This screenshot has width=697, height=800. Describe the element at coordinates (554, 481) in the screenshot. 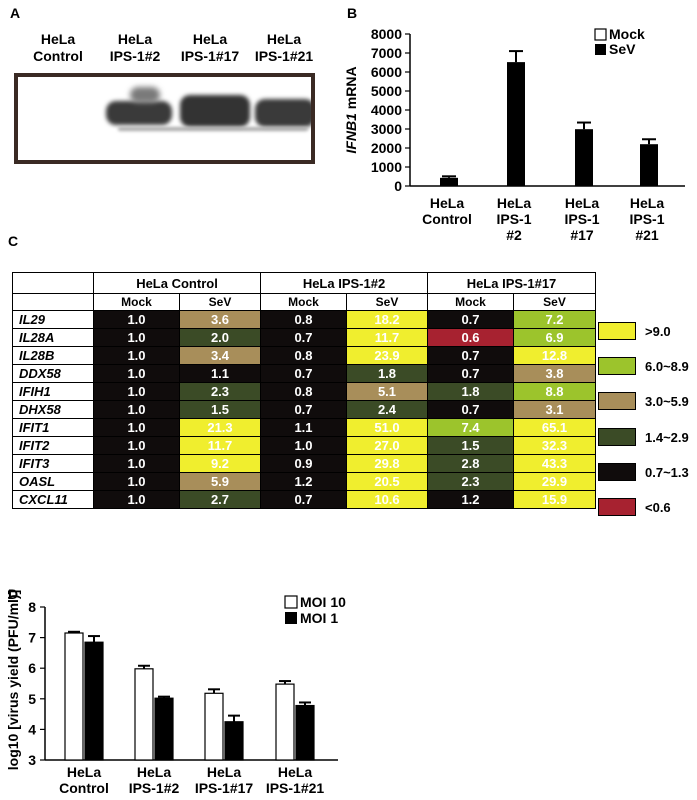

I see `heatmap-cell: 29.9` at that location.